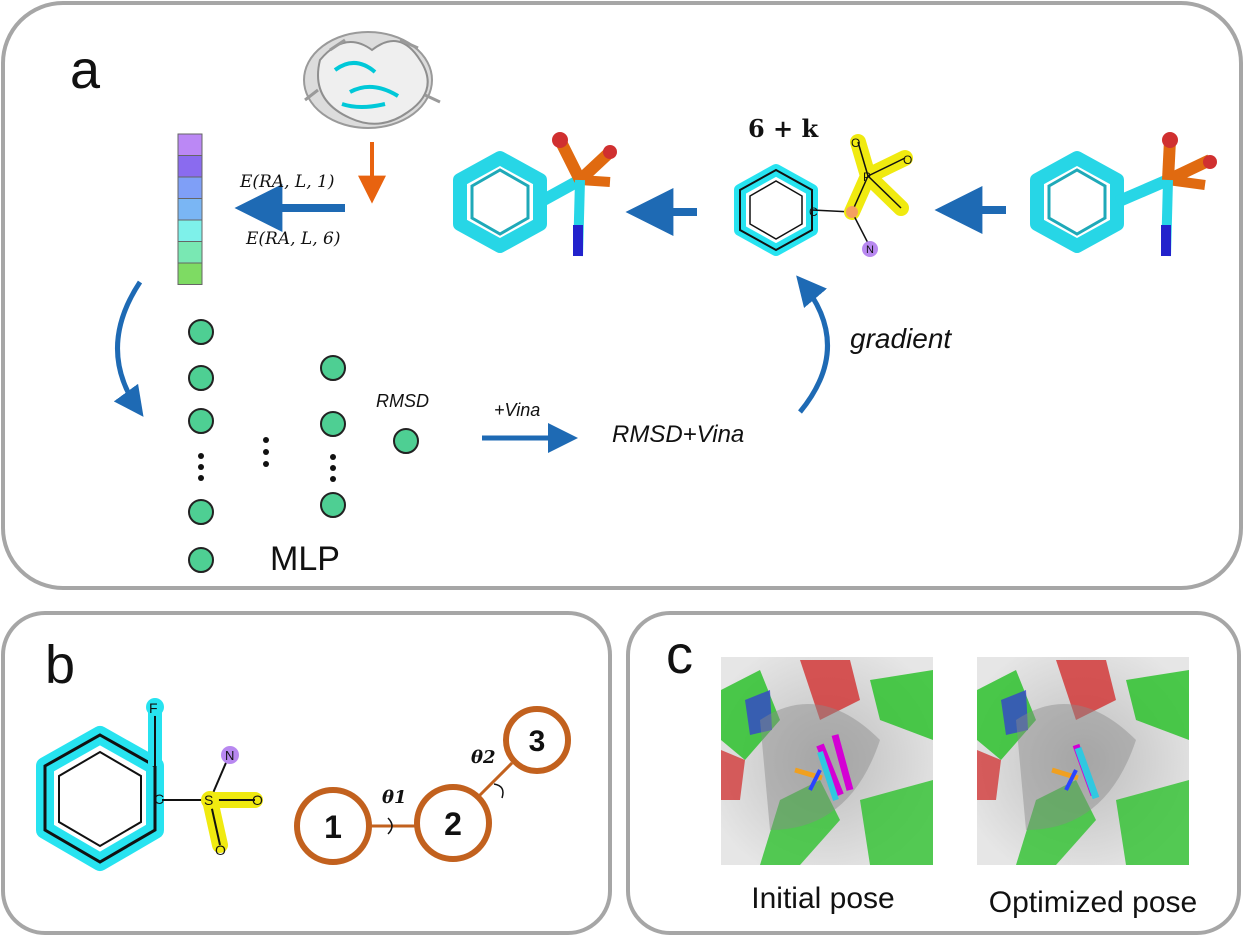 The image size is (1245, 940). Describe the element at coordinates (153, 708) in the screenshot. I see `atom-f-label: F` at that location.